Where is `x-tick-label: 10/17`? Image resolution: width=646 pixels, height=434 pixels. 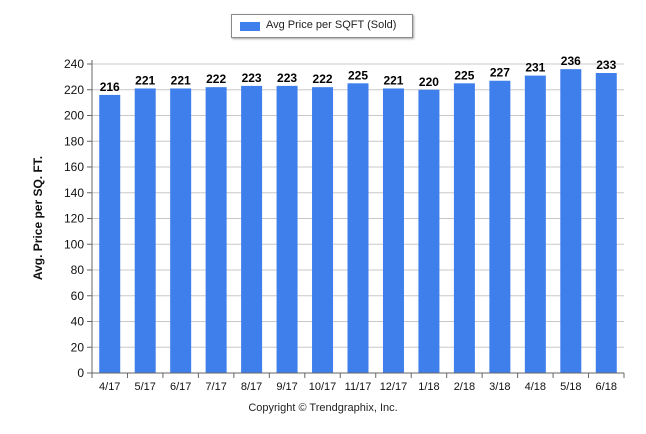
x-tick-label: 10/17 is located at coordinates (323, 387).